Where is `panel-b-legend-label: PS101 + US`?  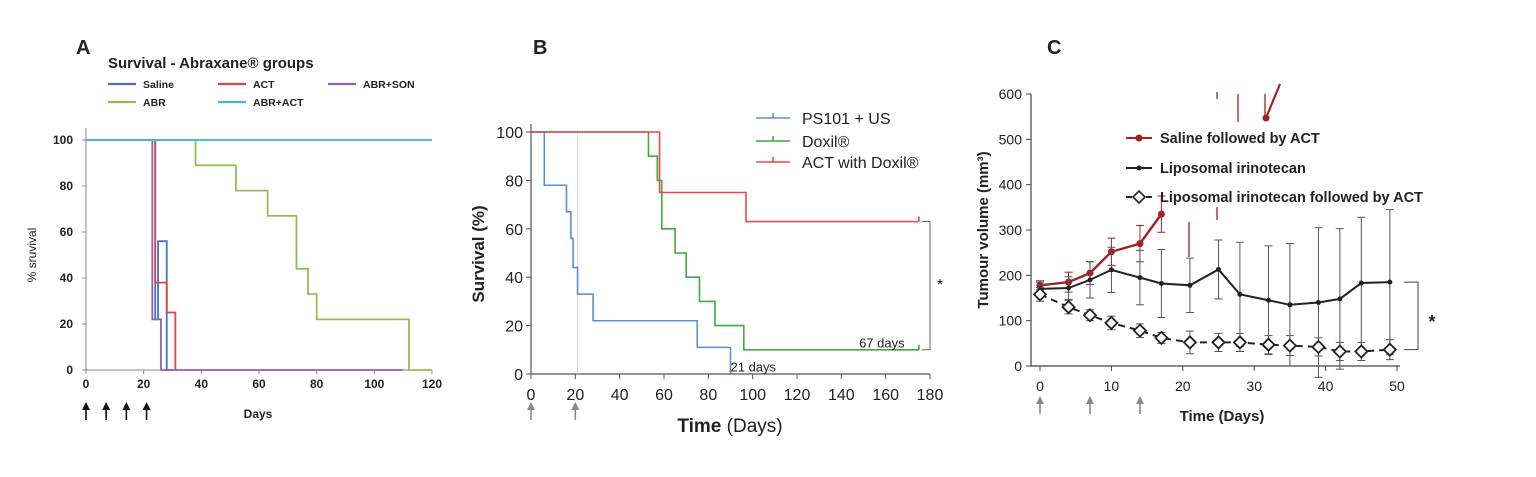 panel-b-legend-label: PS101 + US is located at coordinates (846, 119).